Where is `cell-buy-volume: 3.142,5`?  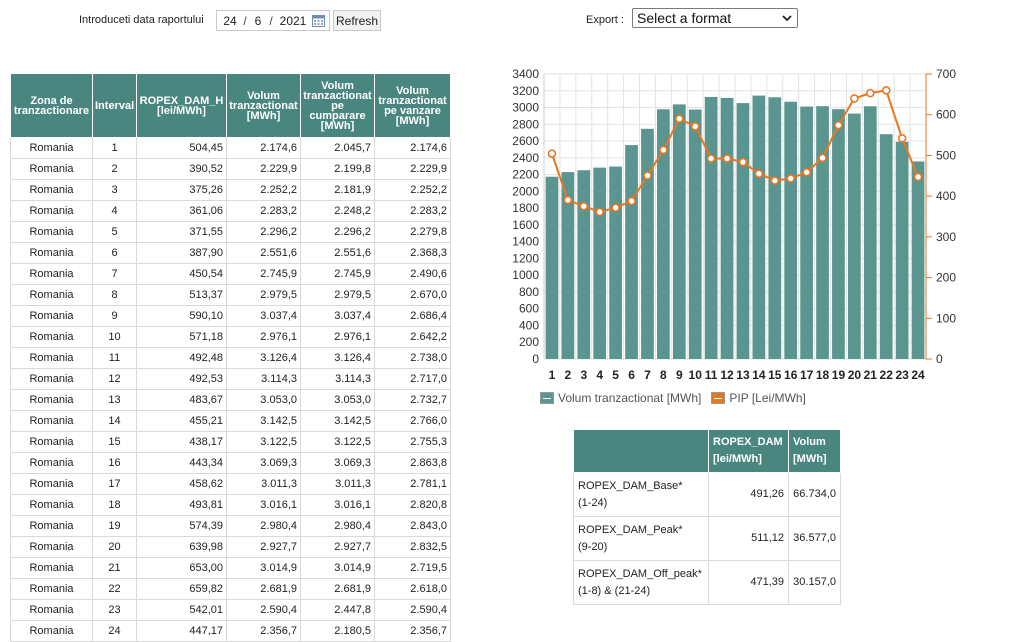
cell-buy-volume: 3.142,5 is located at coordinates (337, 421).